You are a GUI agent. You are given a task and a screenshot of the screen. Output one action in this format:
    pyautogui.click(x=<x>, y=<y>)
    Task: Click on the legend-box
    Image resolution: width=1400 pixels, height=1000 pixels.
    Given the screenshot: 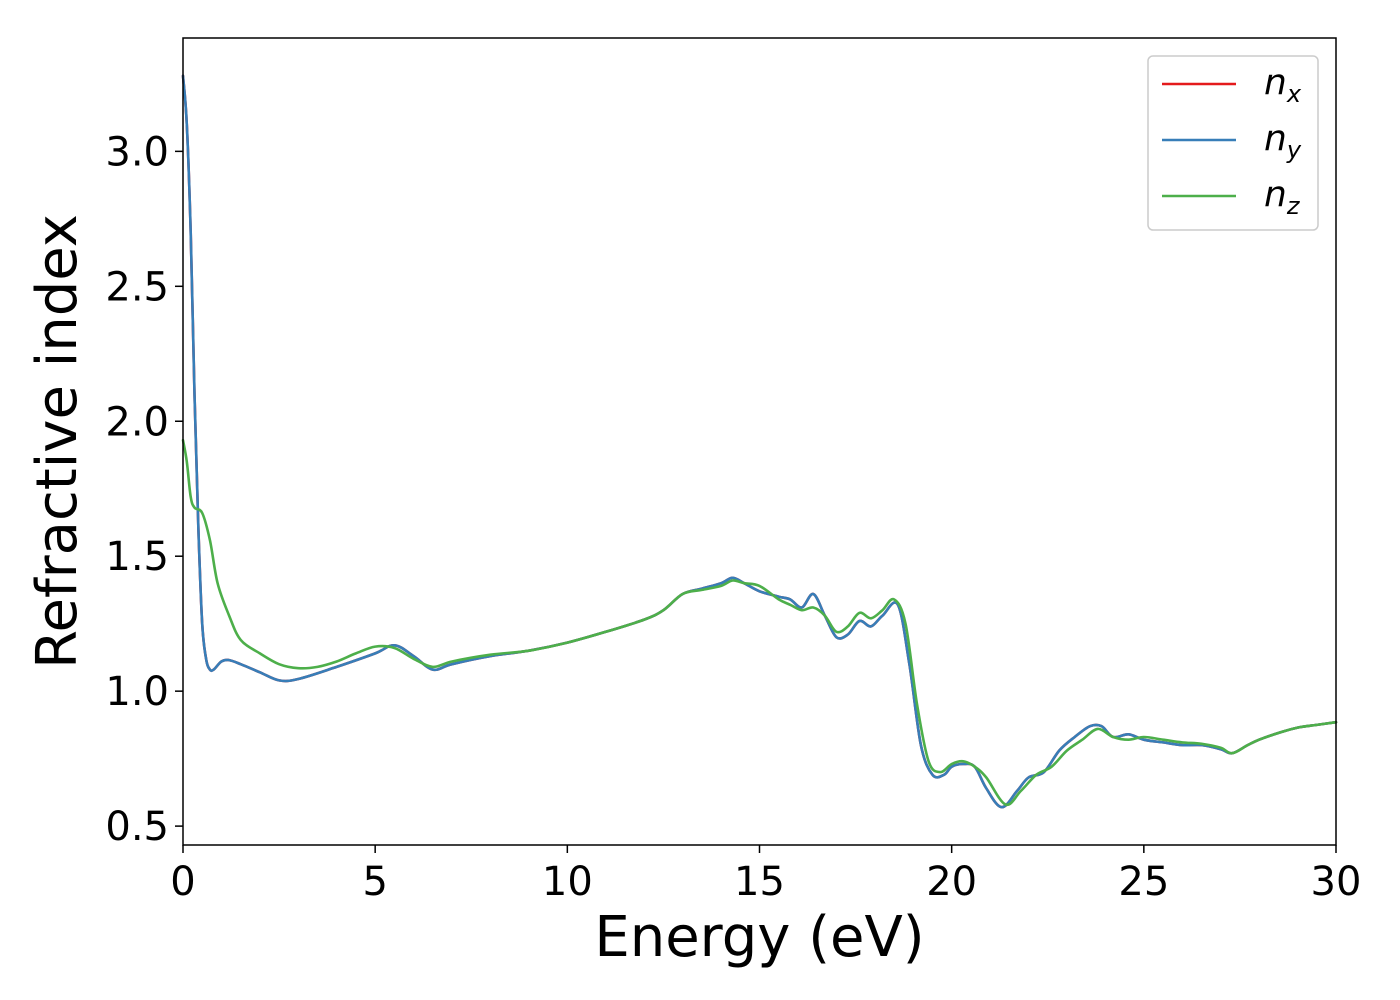 What is the action you would take?
    pyautogui.click(x=1233, y=143)
    